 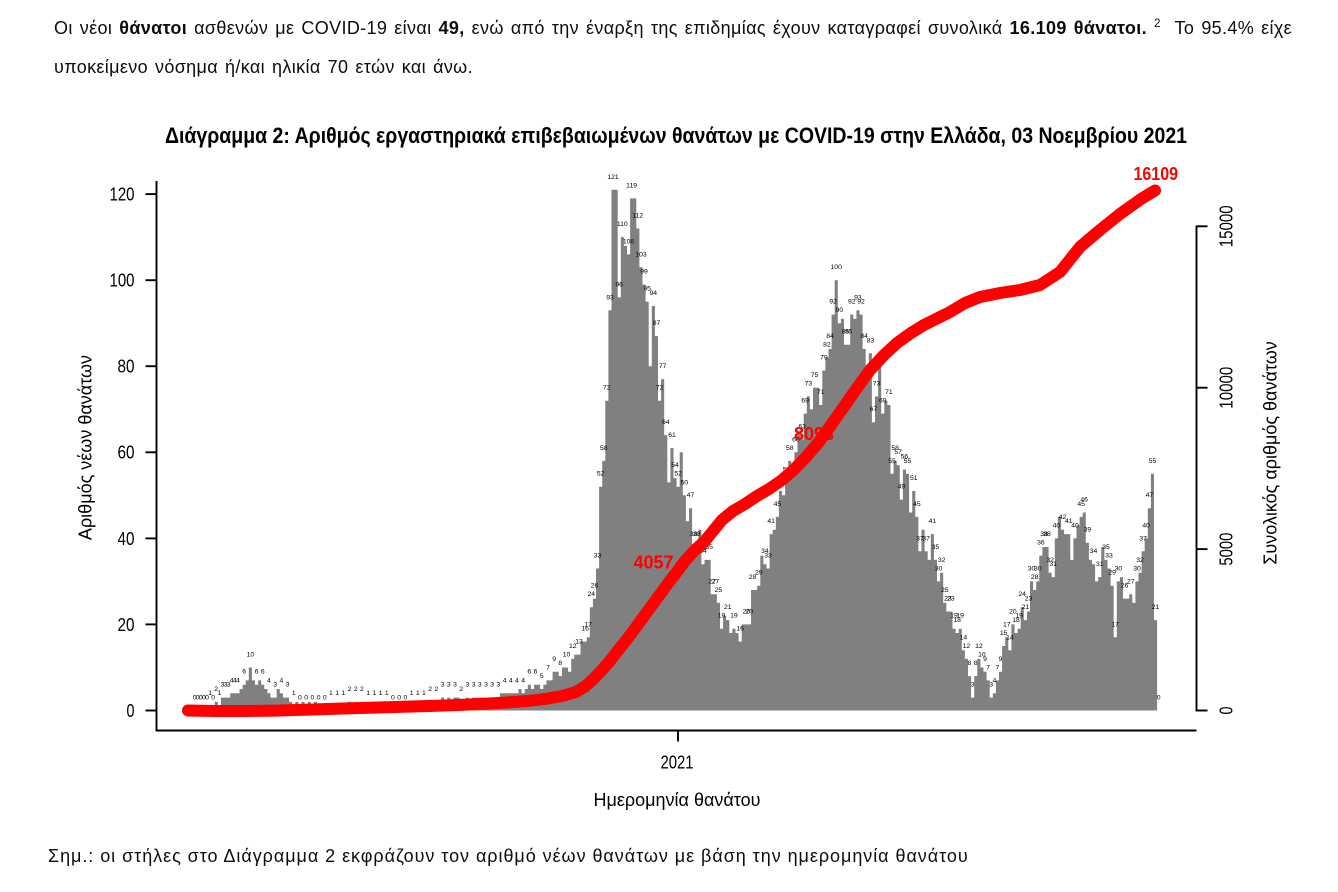 What do you see at coordinates (917, 504) in the screenshot?
I see `svg-text: 45` at bounding box center [917, 504].